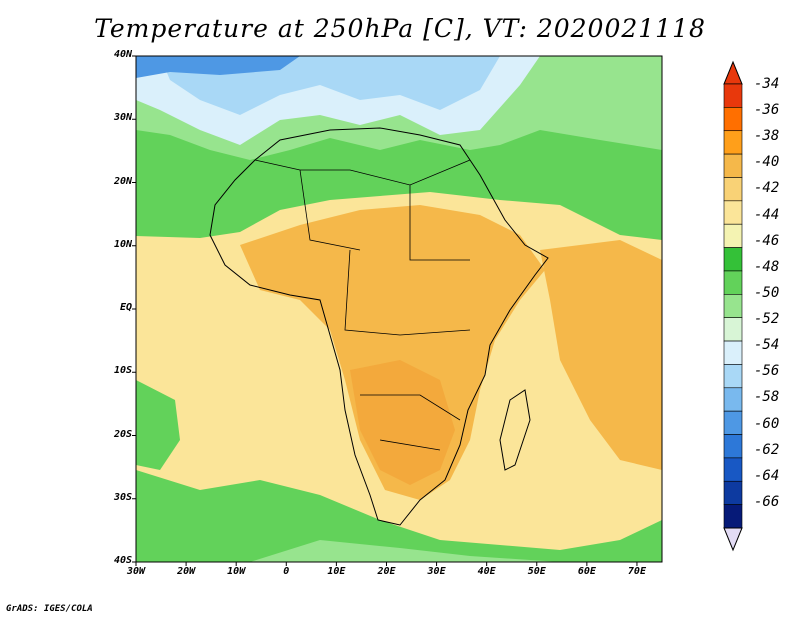 This screenshot has width=800, height=618. What do you see at coordinates (122, 434) in the screenshot?
I see `lat-tick-label: 20S` at bounding box center [122, 434].